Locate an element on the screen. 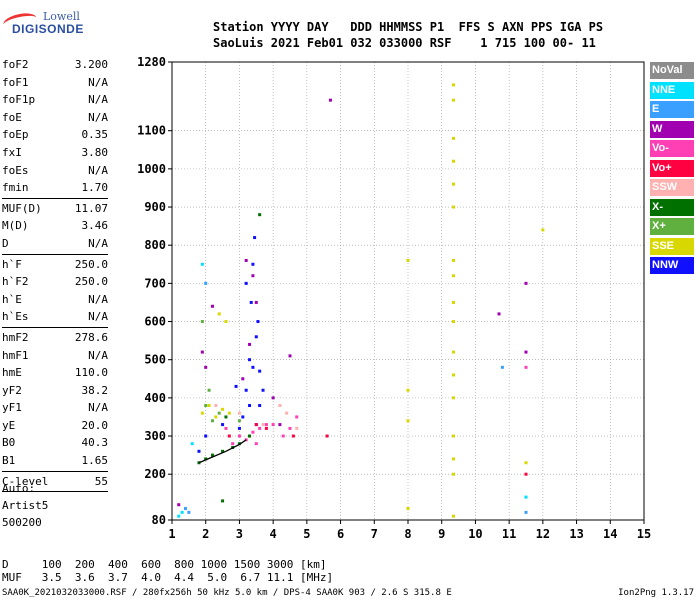  param-row: h`F2 250.0 is located at coordinates (55, 282).